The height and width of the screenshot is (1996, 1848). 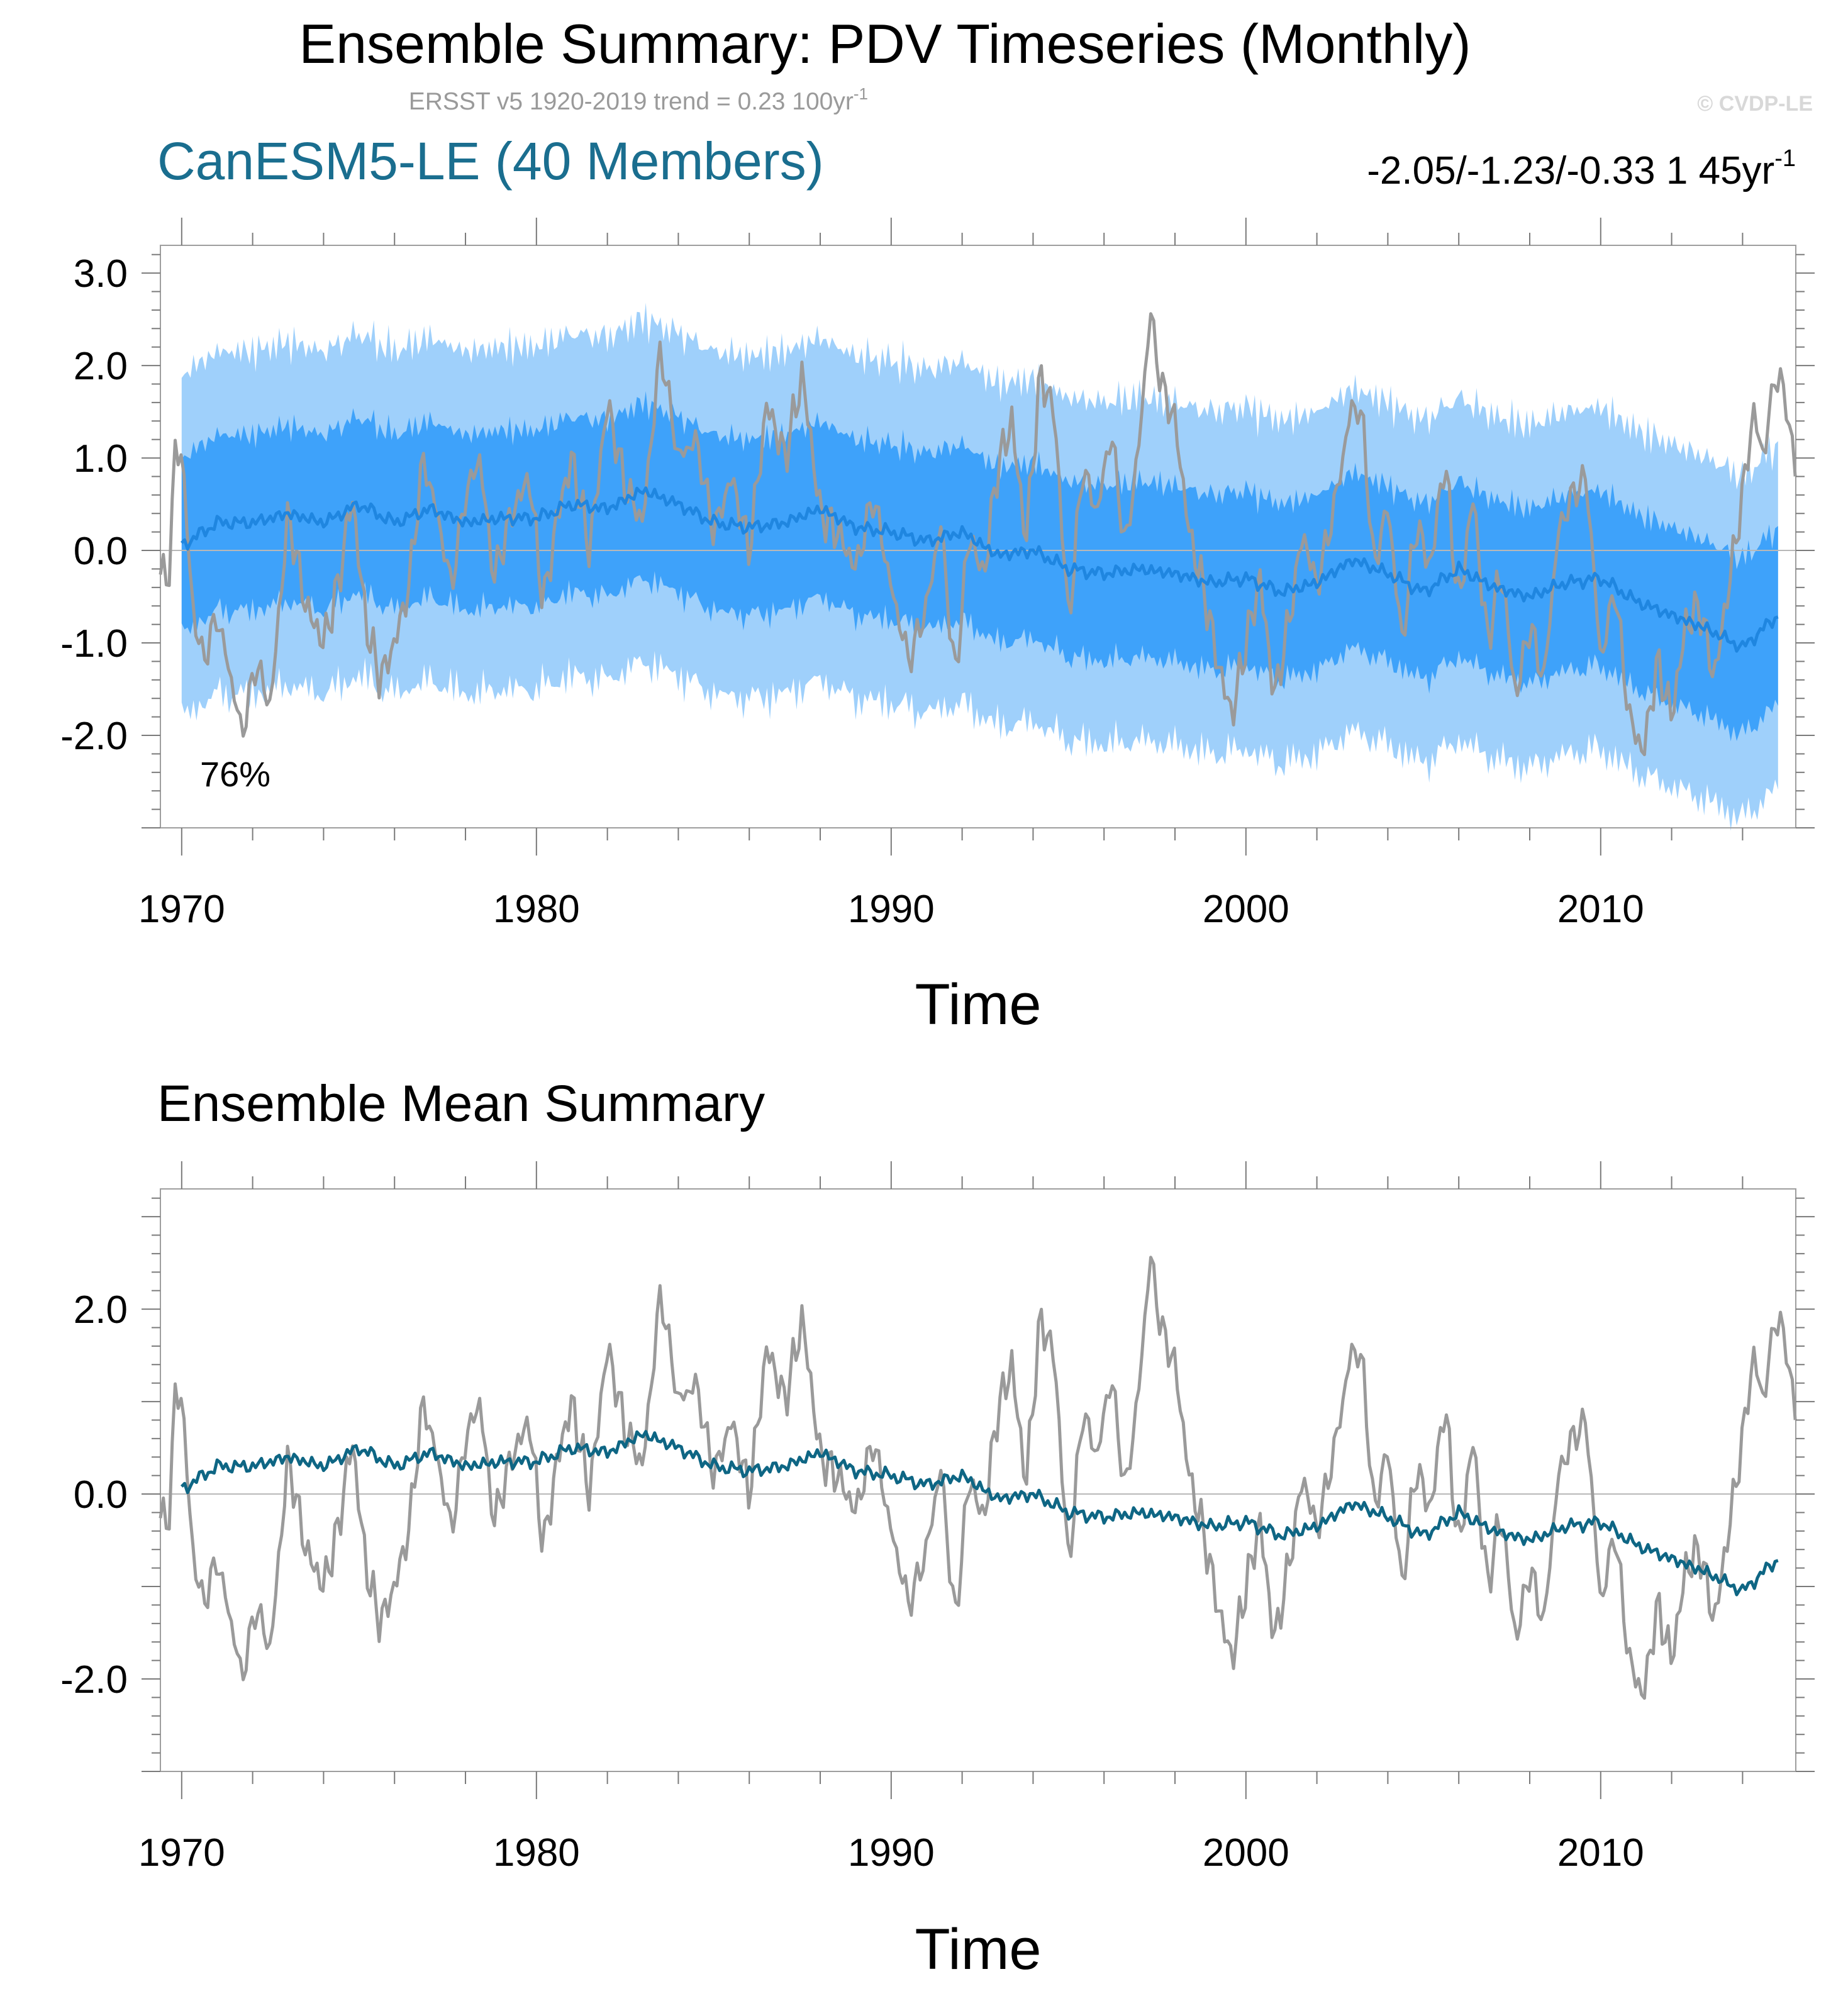 I want to click on y-tick-label: 3.0, so click(x=101, y=274).